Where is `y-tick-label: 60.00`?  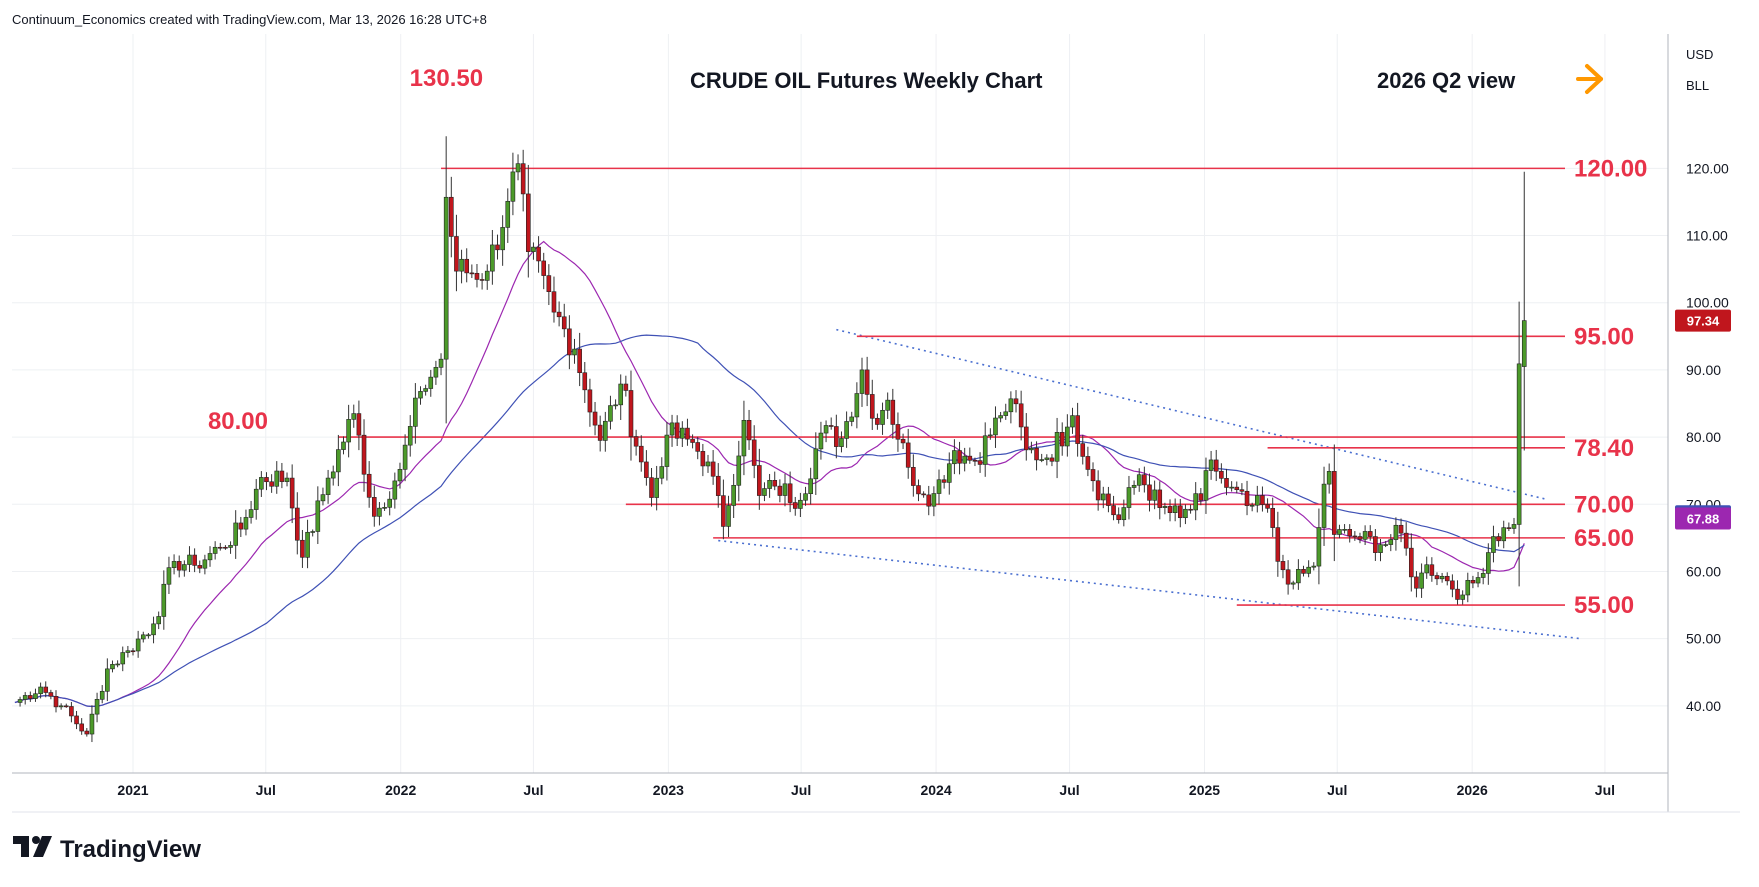 y-tick-label: 60.00 is located at coordinates (1703, 571).